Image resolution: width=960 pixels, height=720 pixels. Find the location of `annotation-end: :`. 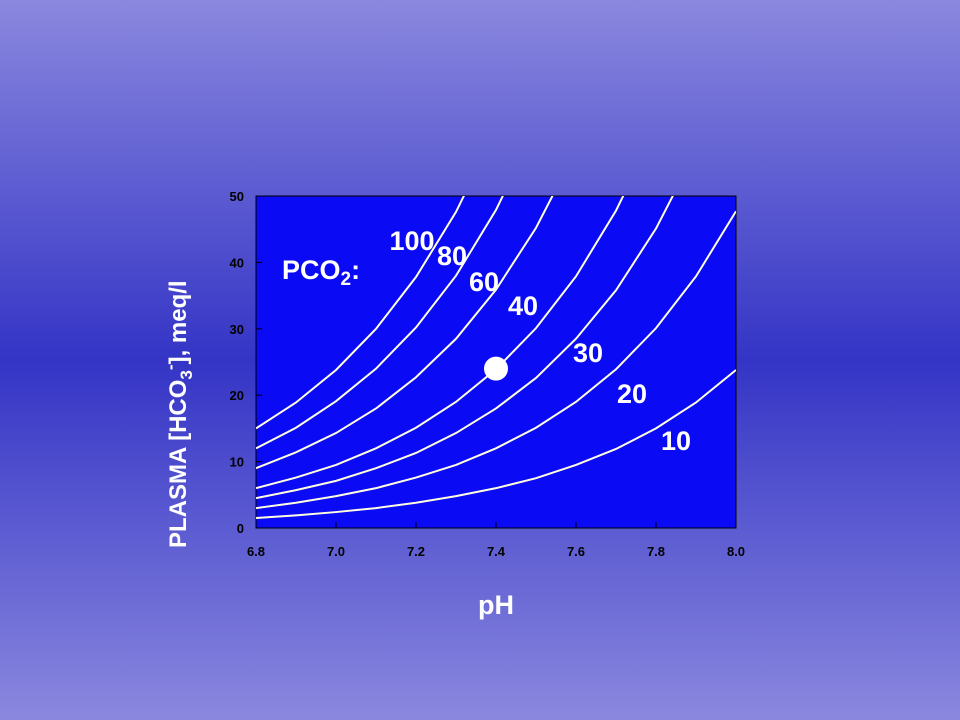

annotation-end: : is located at coordinates (355, 270).